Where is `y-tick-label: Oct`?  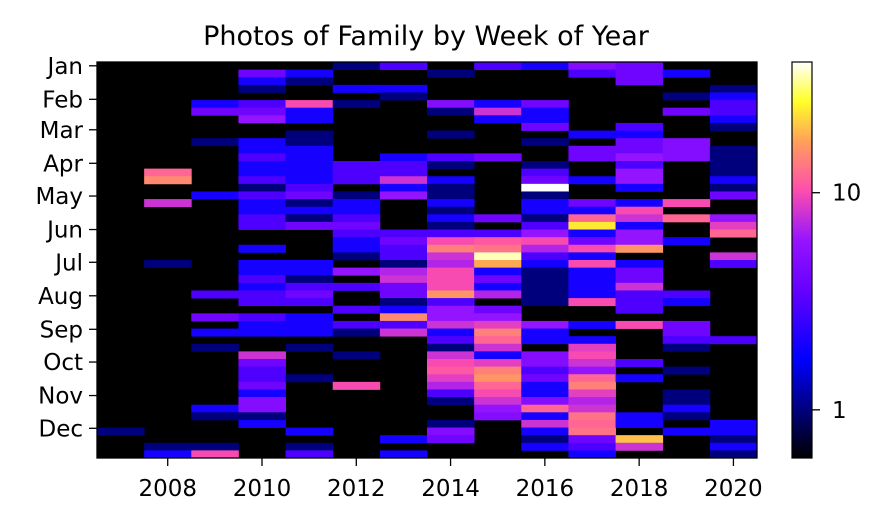 y-tick-label: Oct is located at coordinates (63, 363).